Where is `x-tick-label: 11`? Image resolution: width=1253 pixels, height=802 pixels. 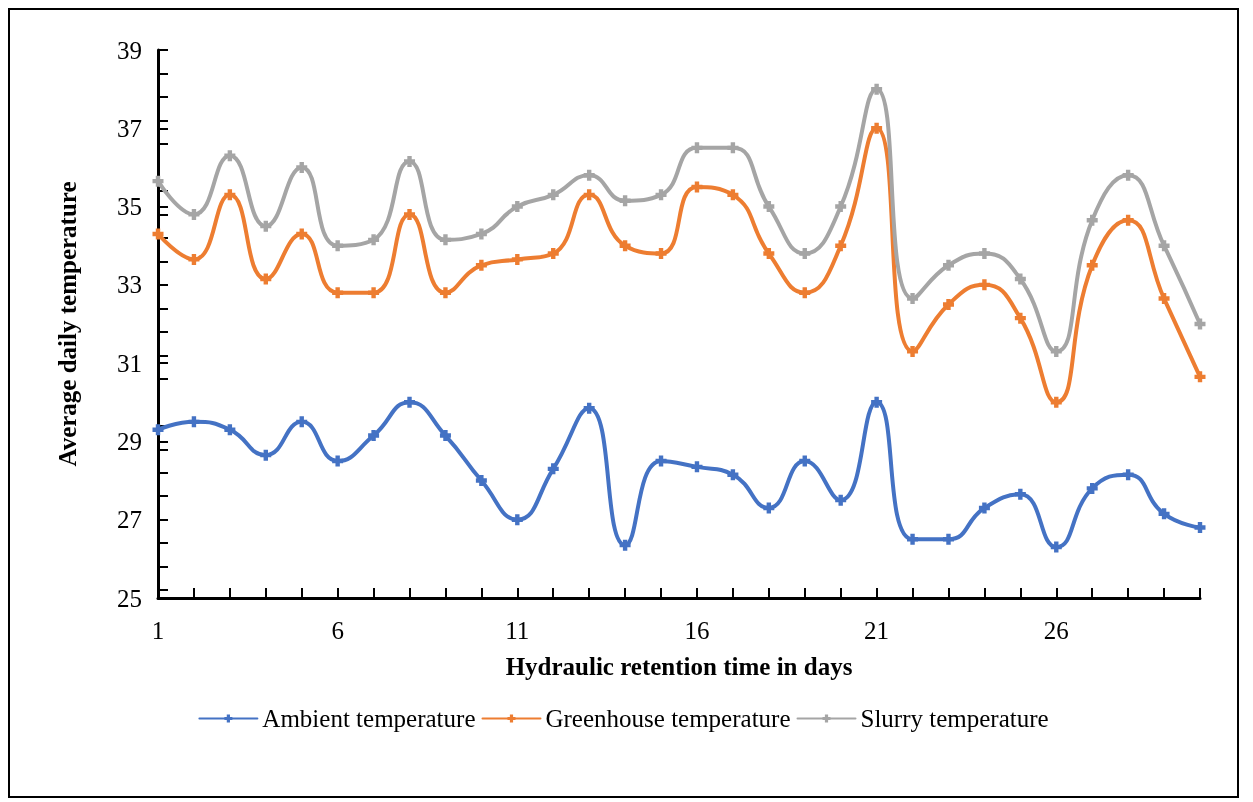
x-tick-label: 11 is located at coordinates (517, 630).